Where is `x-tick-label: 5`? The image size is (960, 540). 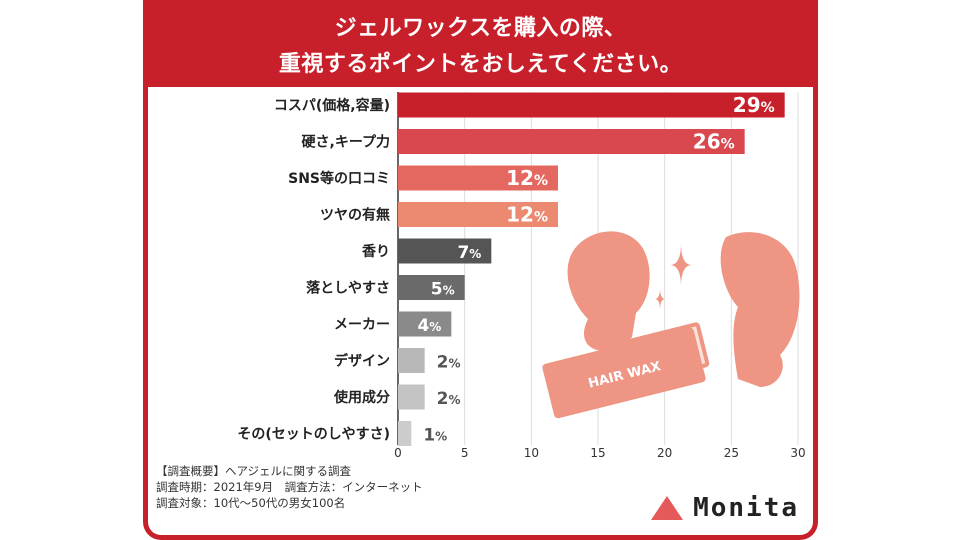
x-tick-label: 5 is located at coordinates (465, 453).